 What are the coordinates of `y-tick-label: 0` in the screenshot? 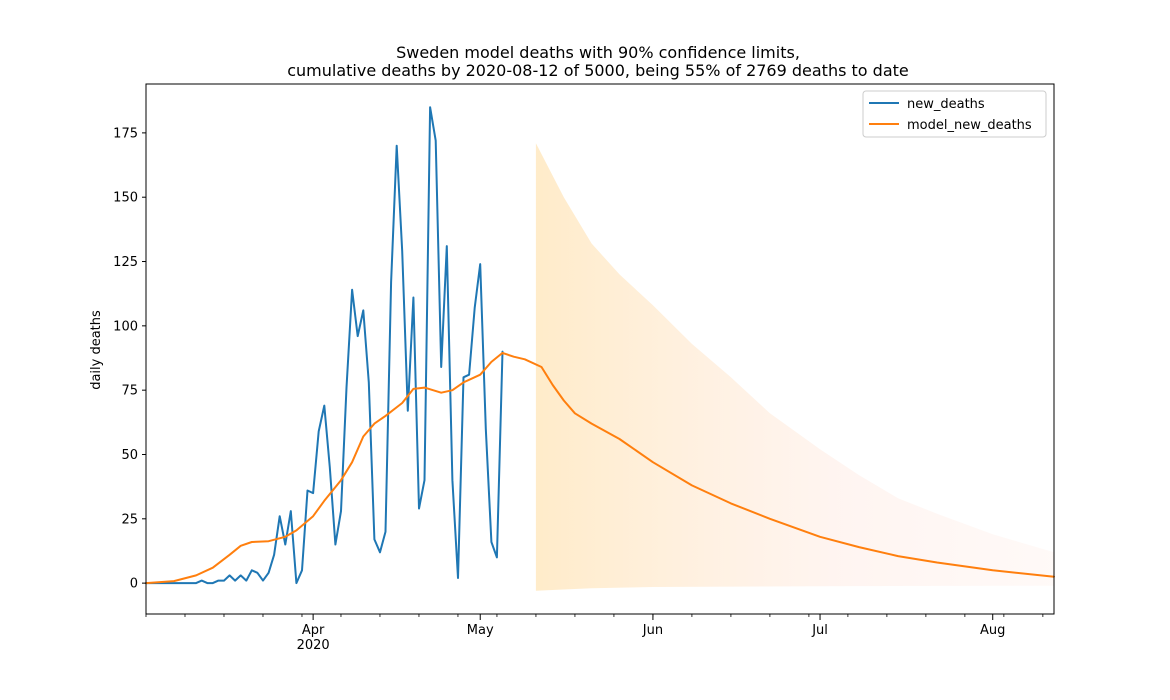 It's located at (134, 584).